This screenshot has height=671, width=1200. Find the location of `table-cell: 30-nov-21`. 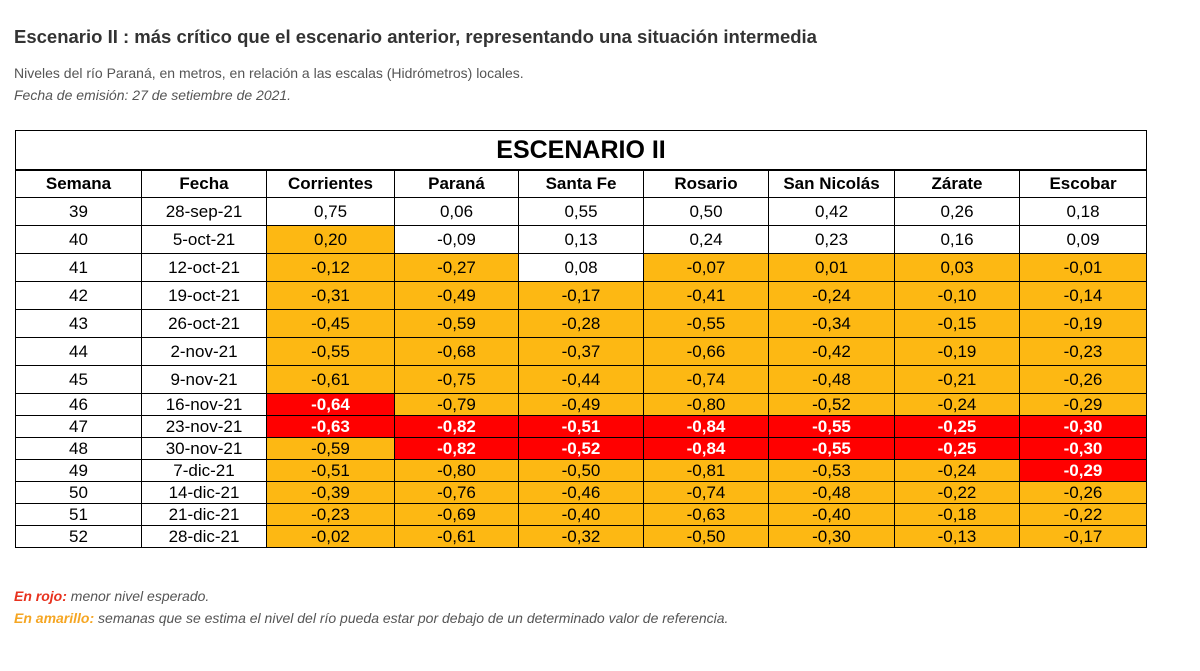

table-cell: 30-nov-21 is located at coordinates (204, 448).